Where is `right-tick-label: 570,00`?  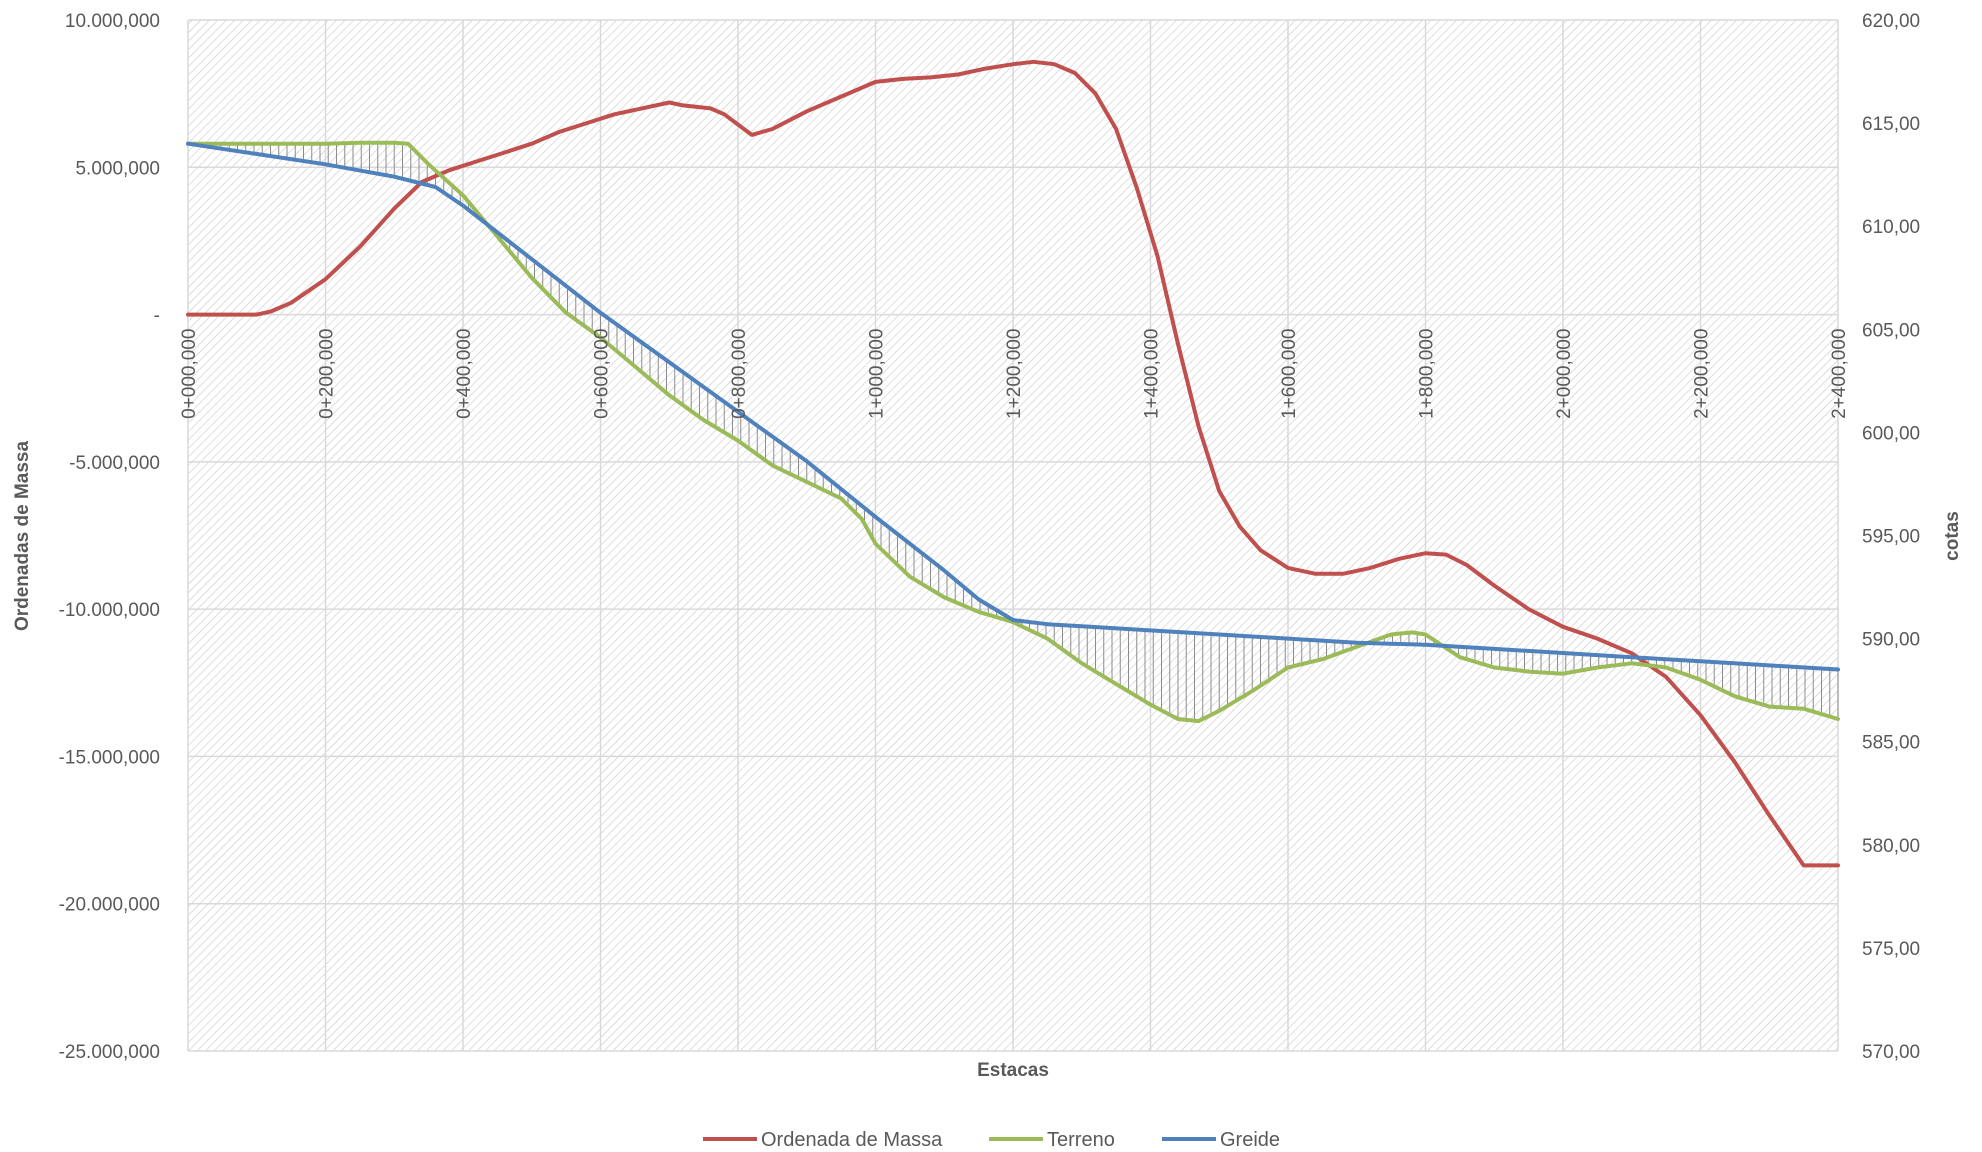 right-tick-label: 570,00 is located at coordinates (1891, 1052).